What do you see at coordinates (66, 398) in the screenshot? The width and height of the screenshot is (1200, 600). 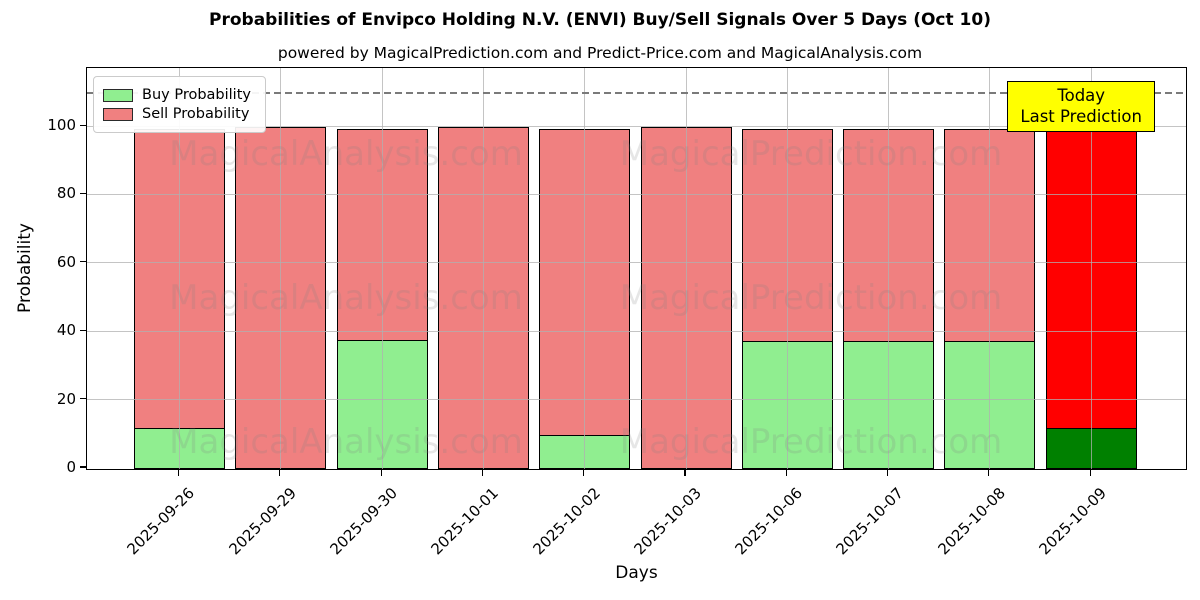 I see `y-tick-label: 20` at bounding box center [66, 398].